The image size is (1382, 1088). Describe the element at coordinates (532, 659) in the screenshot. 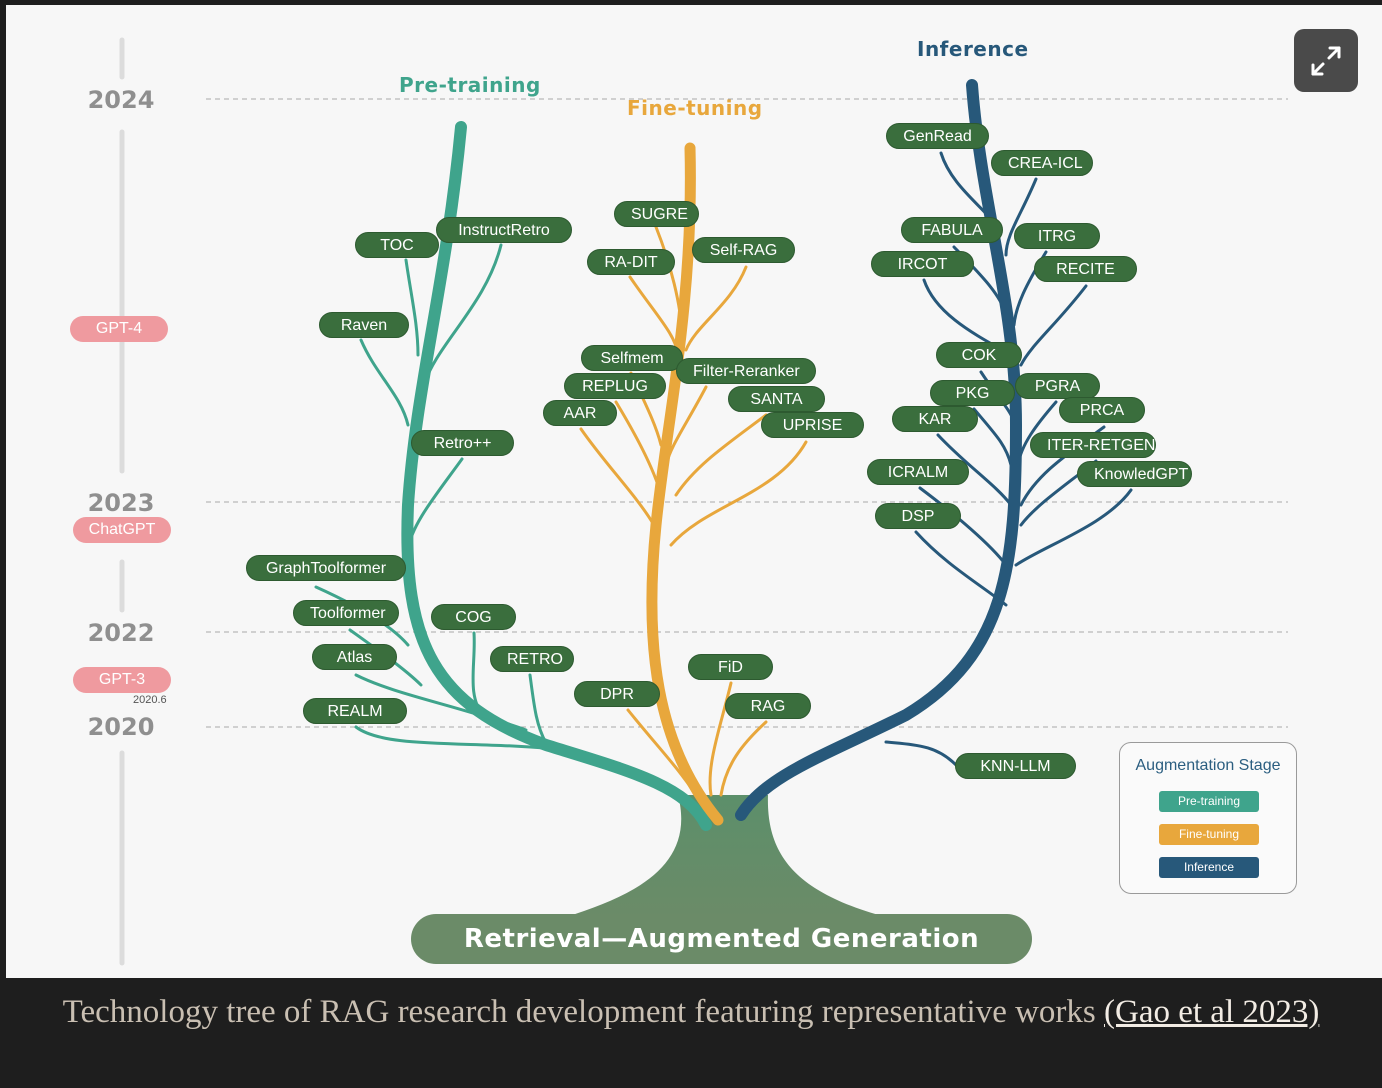

I see `node-retro: RETRO` at that location.